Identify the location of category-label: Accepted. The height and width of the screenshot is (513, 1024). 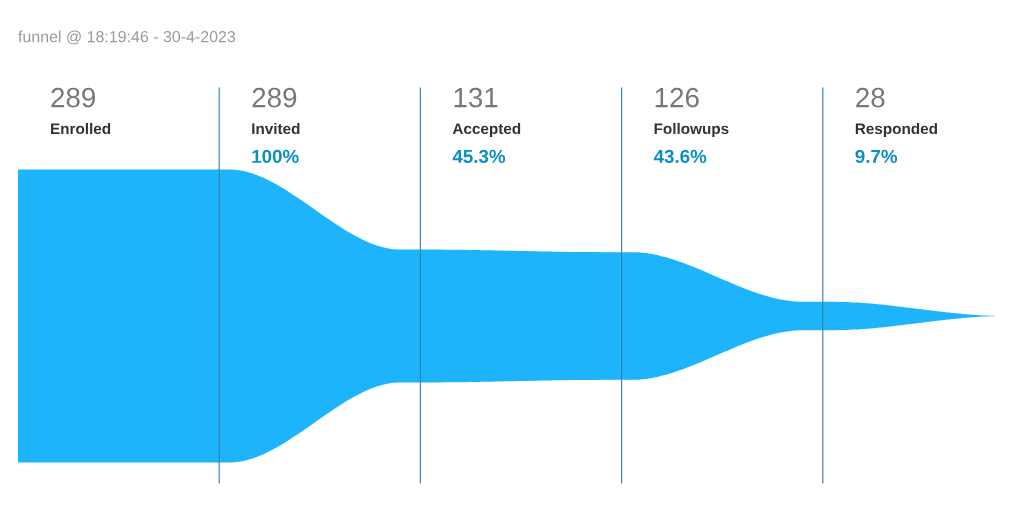
(486, 130).